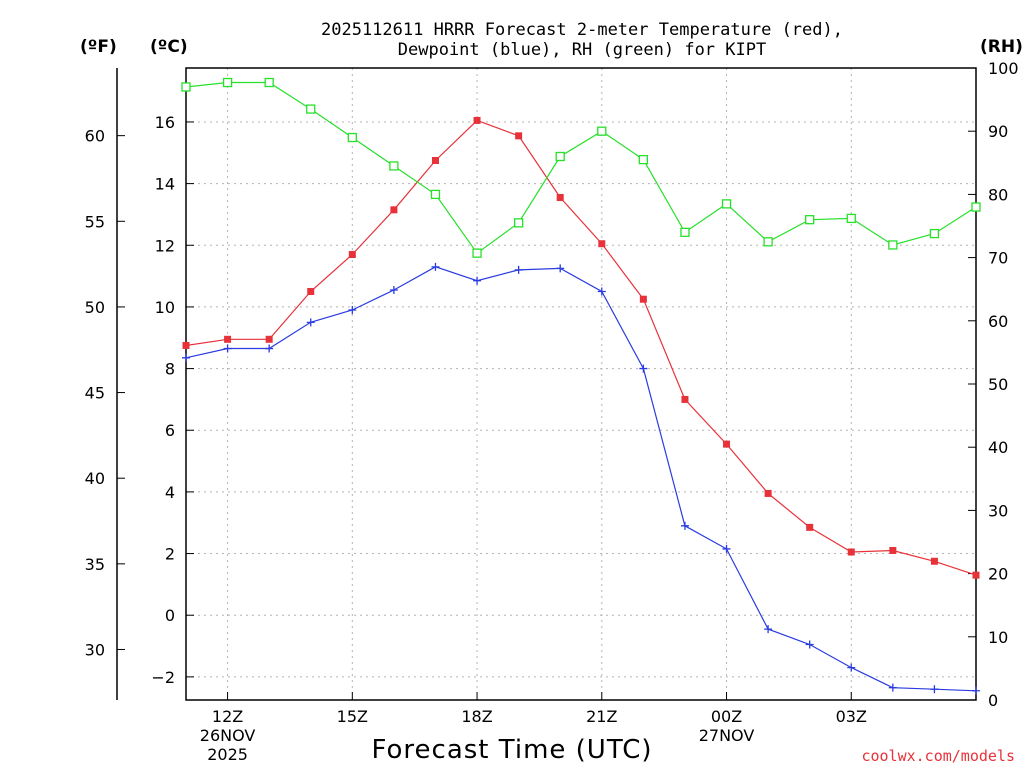  I want to click on celsius-tick-label: 6, so click(170, 430).